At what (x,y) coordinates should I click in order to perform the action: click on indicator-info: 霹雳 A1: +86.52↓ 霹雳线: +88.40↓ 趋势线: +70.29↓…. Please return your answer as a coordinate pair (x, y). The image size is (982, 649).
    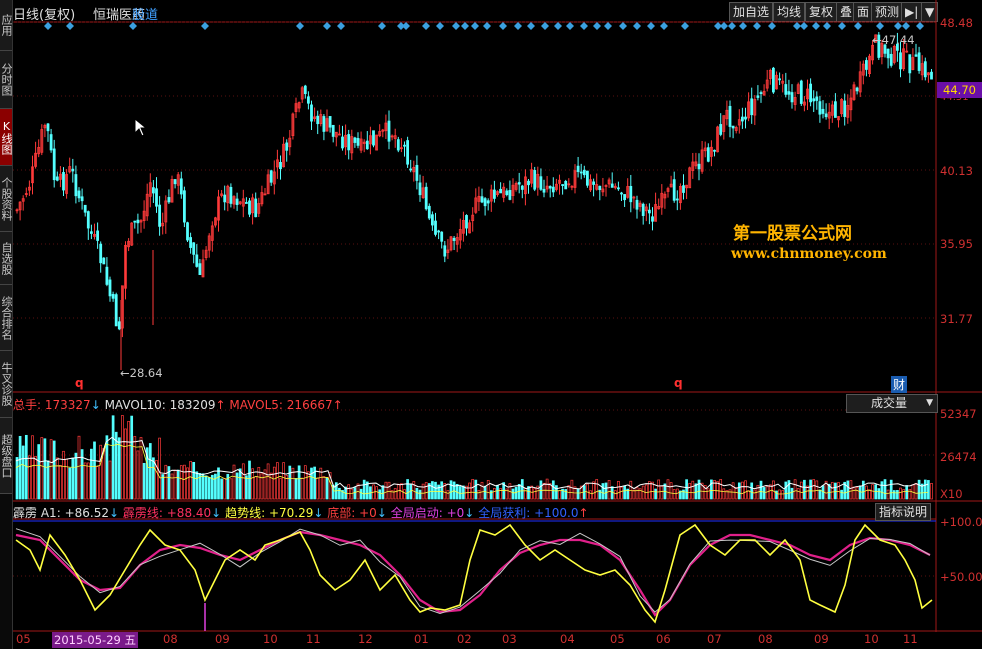
    Looking at the image, I should click on (301, 513).